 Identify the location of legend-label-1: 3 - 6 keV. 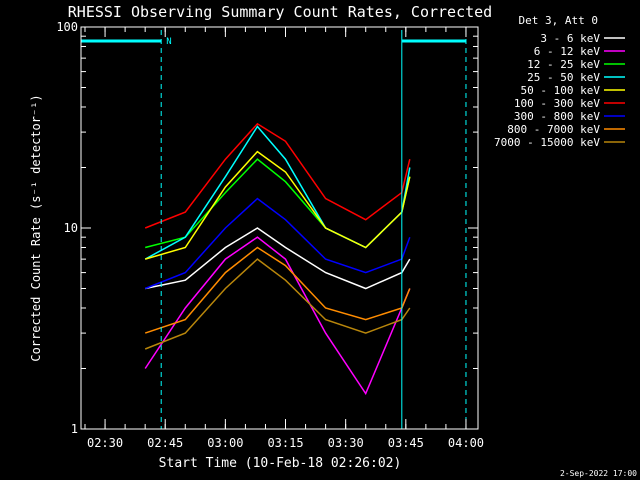
(570, 38).